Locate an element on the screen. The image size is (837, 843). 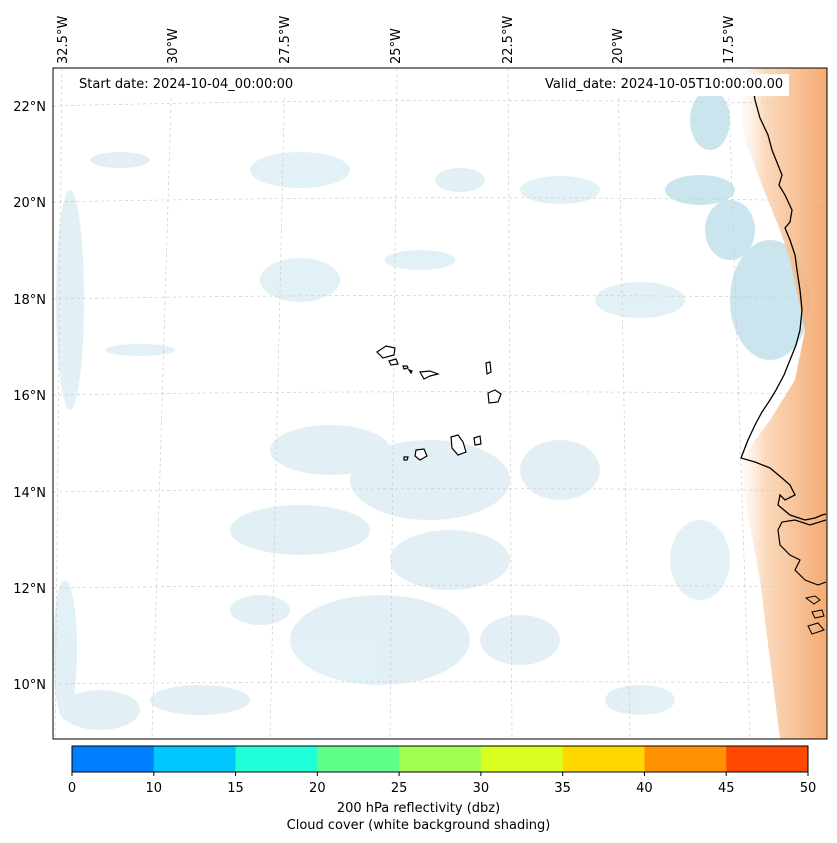
lat-label: 12°N is located at coordinates (29, 589).